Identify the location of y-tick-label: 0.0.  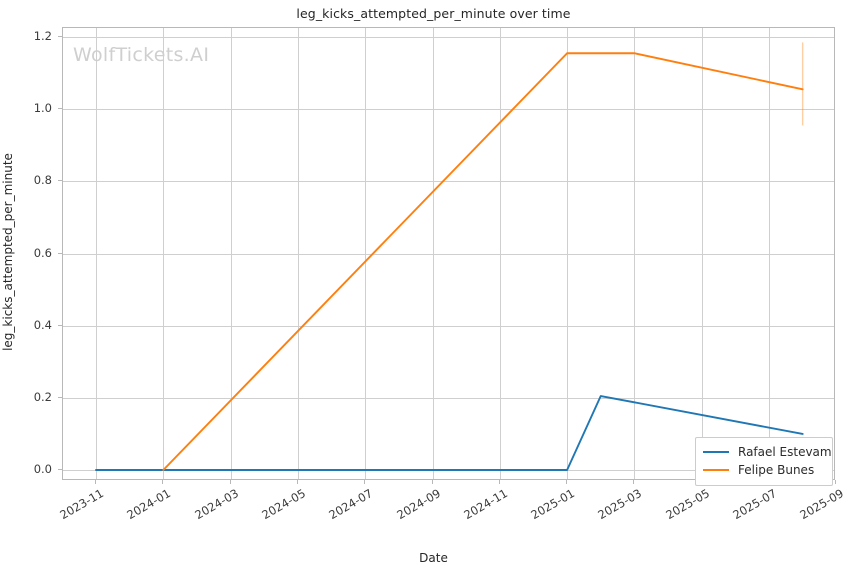
(42, 469).